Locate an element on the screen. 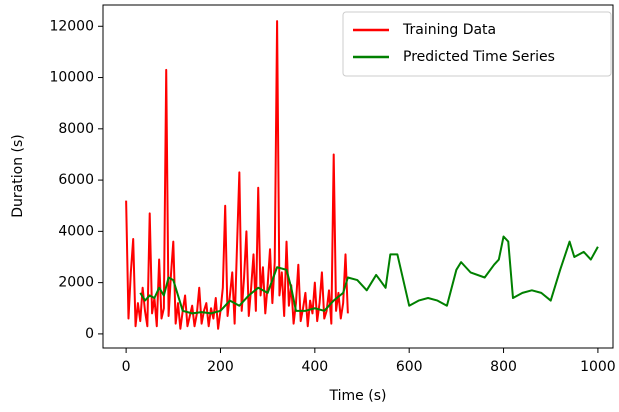  x-tick-label: 200 is located at coordinates (220, 367).